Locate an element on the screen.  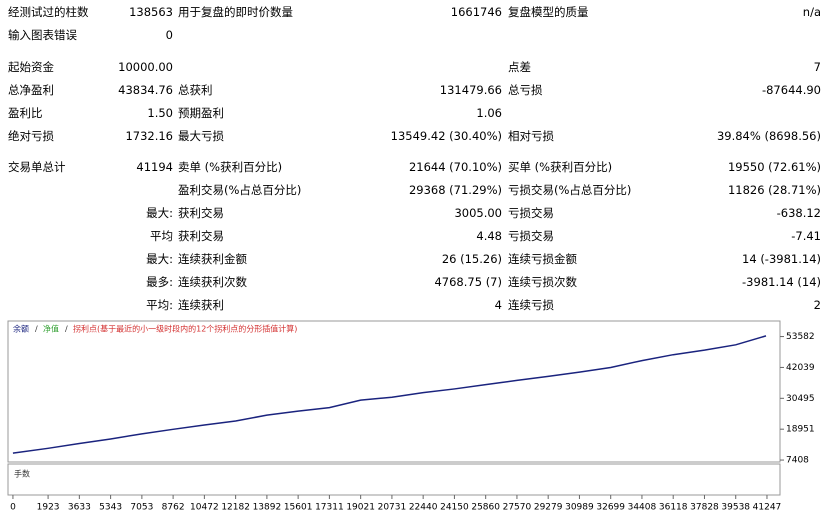
stat-value: 11826 (28.71%) is located at coordinates (774, 190).